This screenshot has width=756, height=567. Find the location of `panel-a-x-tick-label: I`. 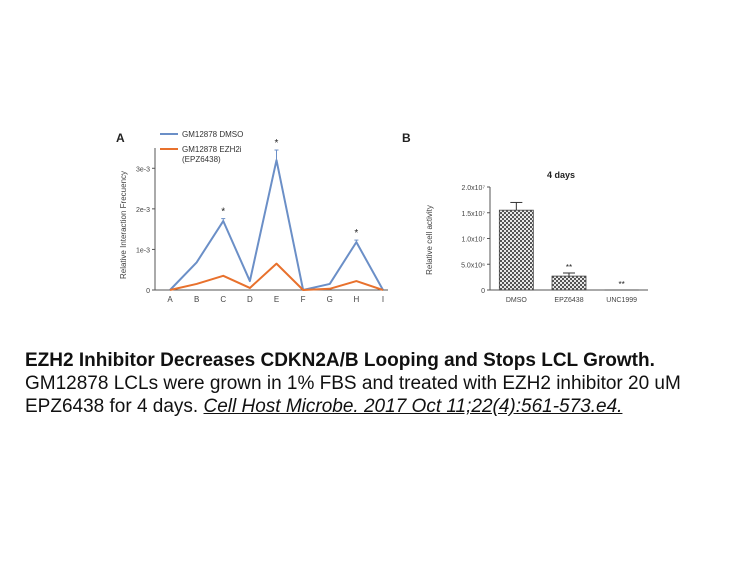

panel-a-x-tick-label: I is located at coordinates (383, 299).